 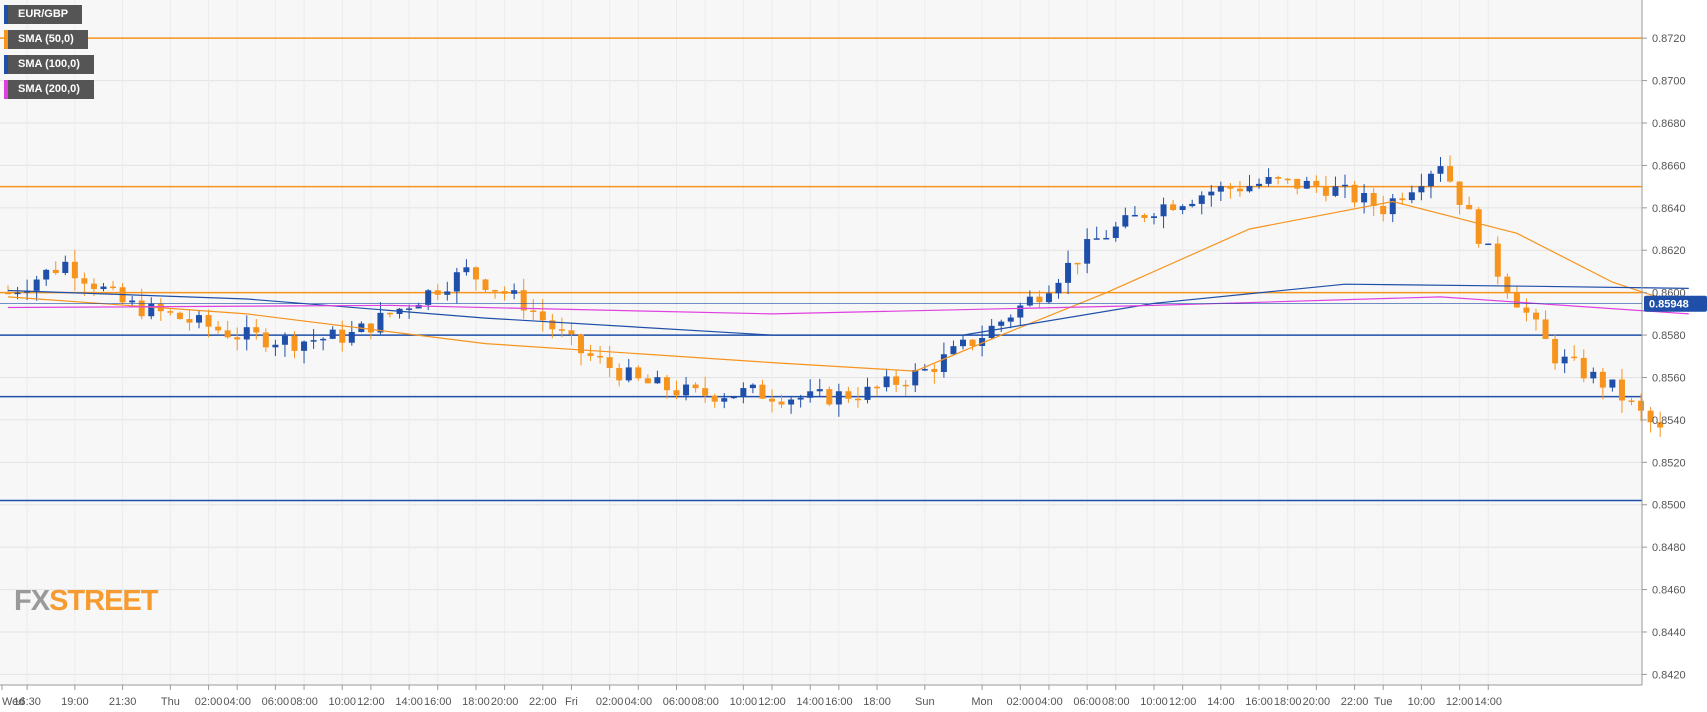 I want to click on x-tick-label: 16:30, so click(x=27, y=702).